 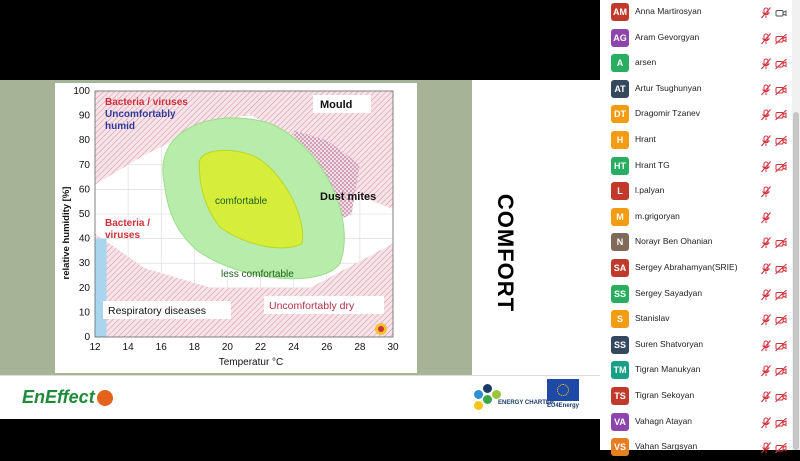 I want to click on x-tick-label: 14, so click(x=129, y=347).